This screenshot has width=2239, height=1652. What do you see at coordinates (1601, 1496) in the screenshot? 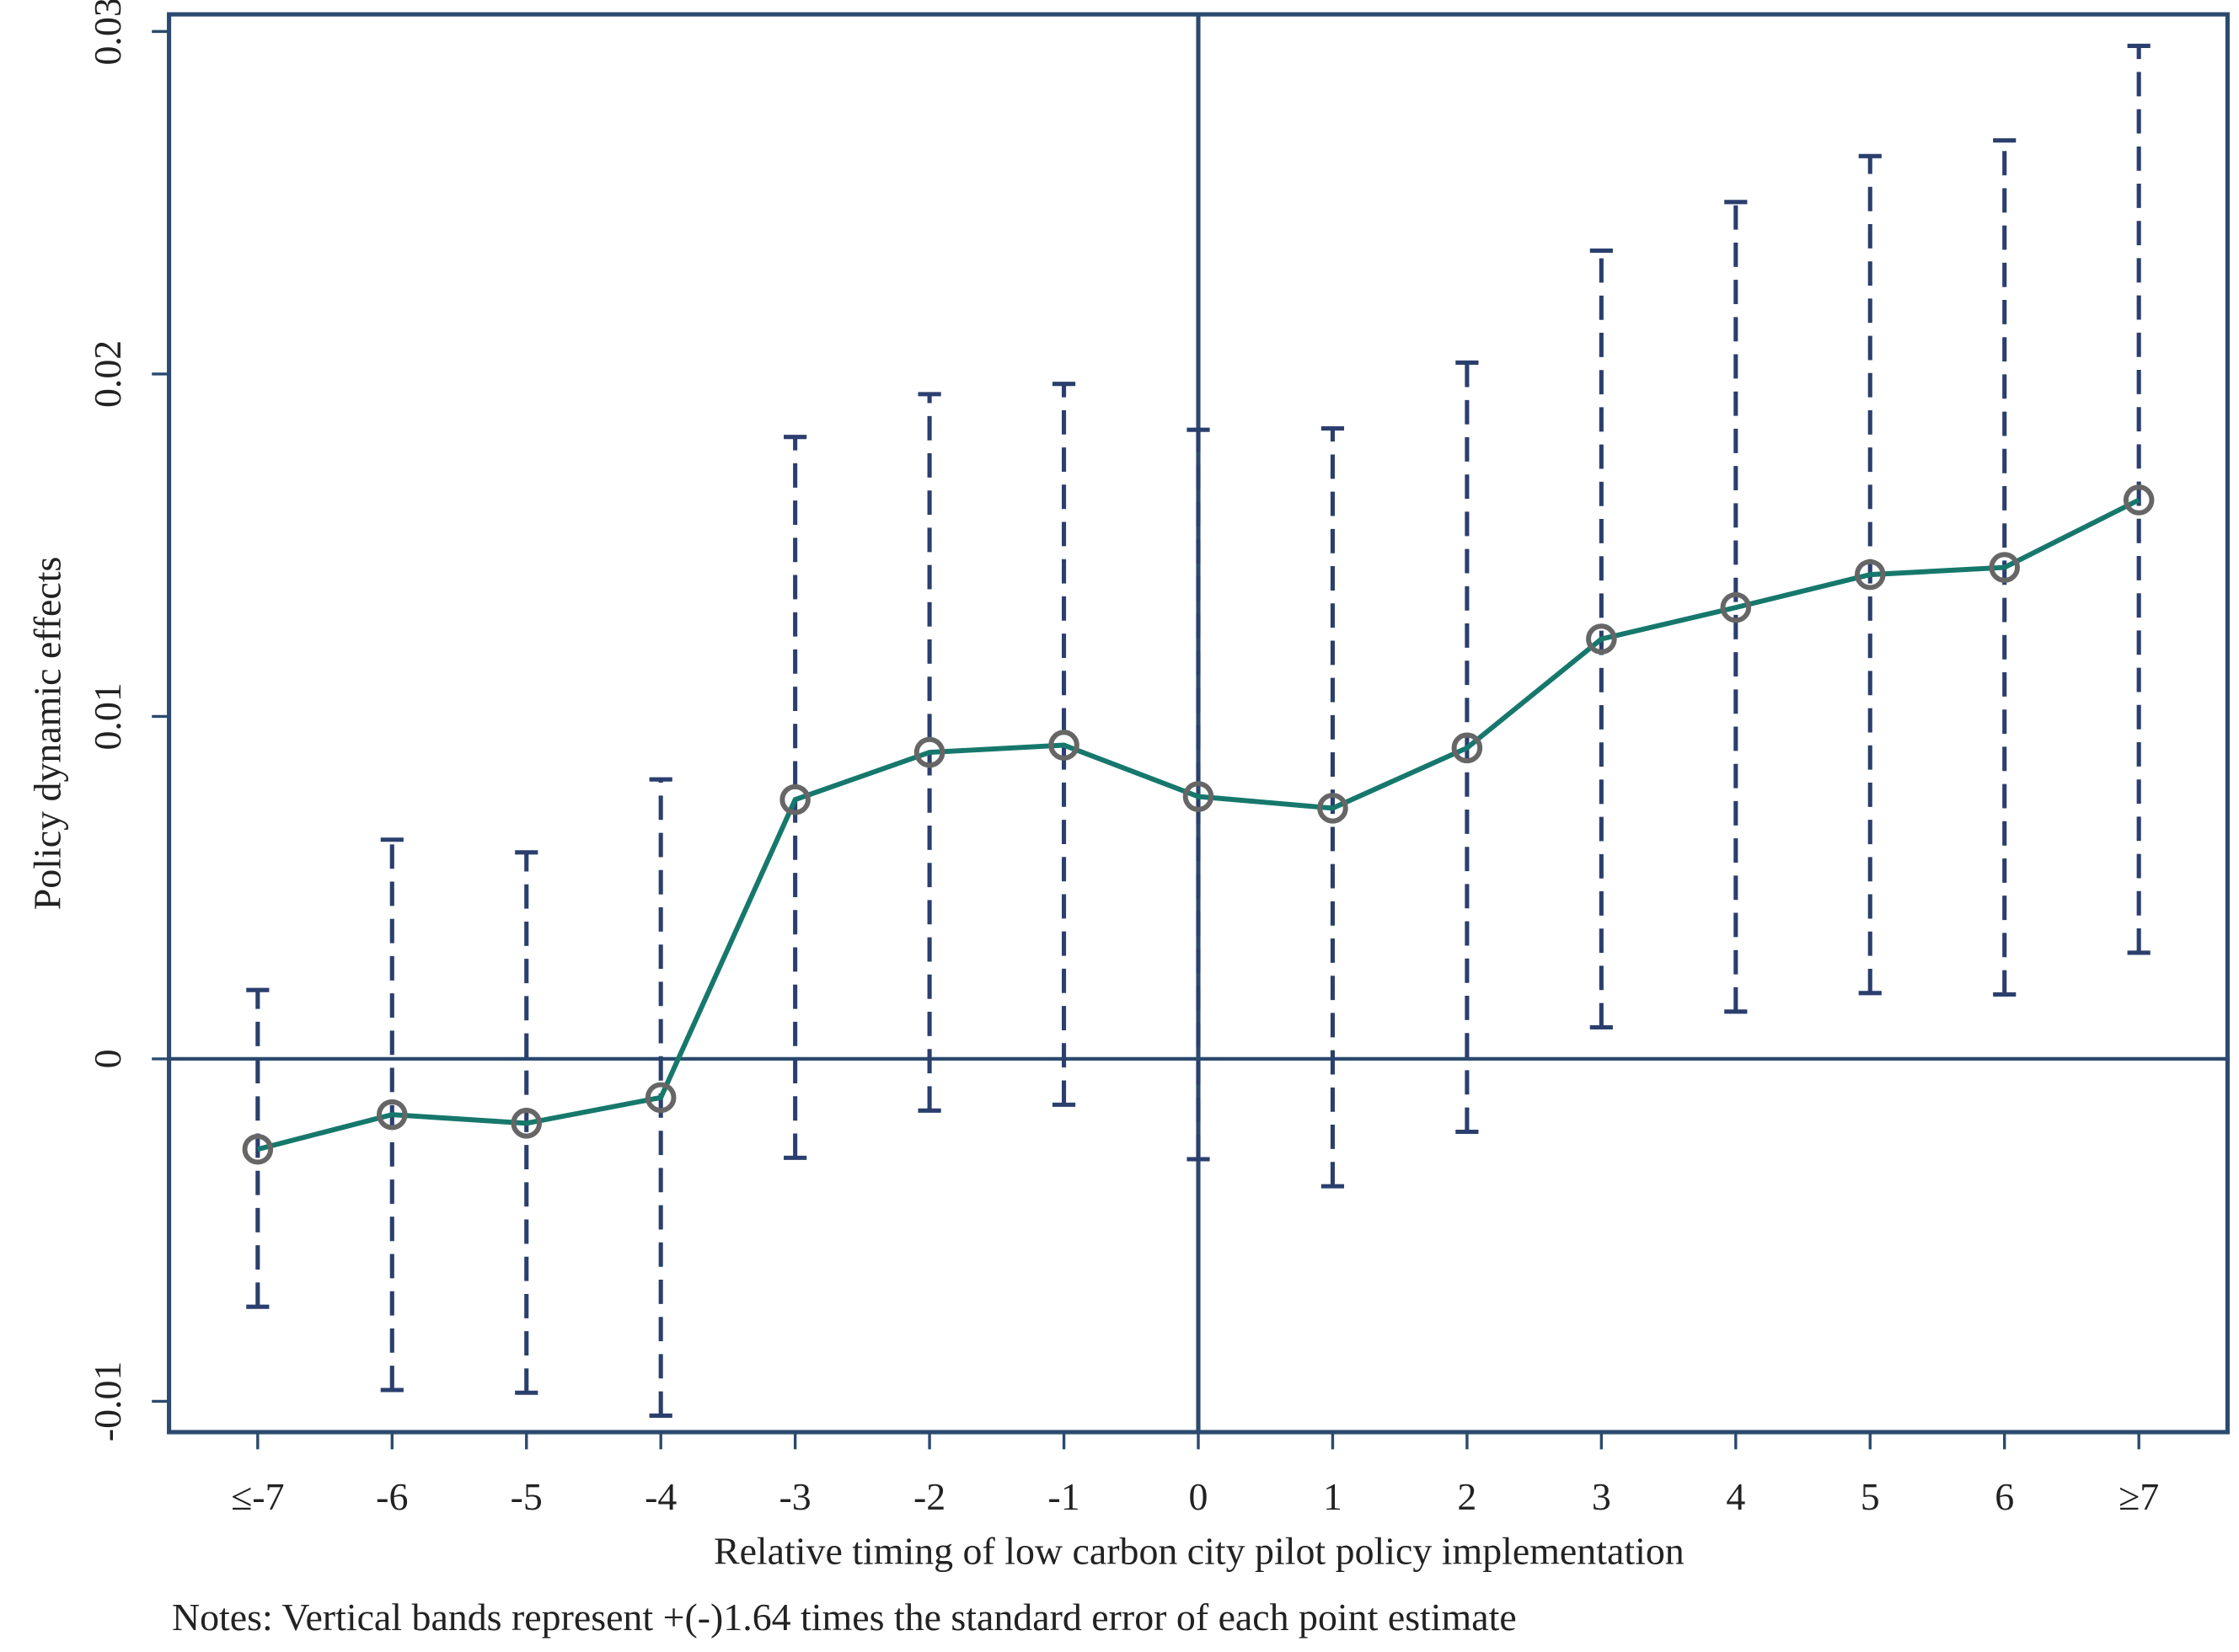
I see `x-tick-label: 3` at bounding box center [1601, 1496].